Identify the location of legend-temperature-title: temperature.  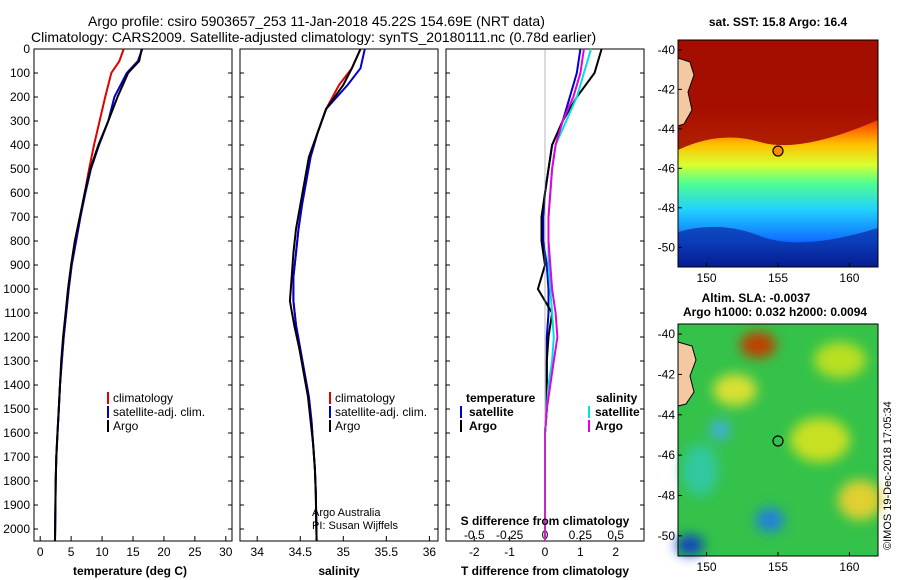
(501, 398).